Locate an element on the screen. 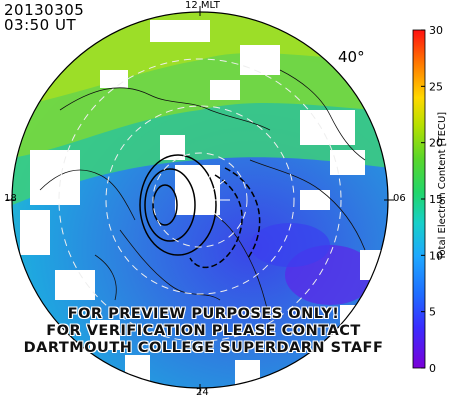 The height and width of the screenshot is (404, 459). date-label: 20130305 is located at coordinates (44, 10).